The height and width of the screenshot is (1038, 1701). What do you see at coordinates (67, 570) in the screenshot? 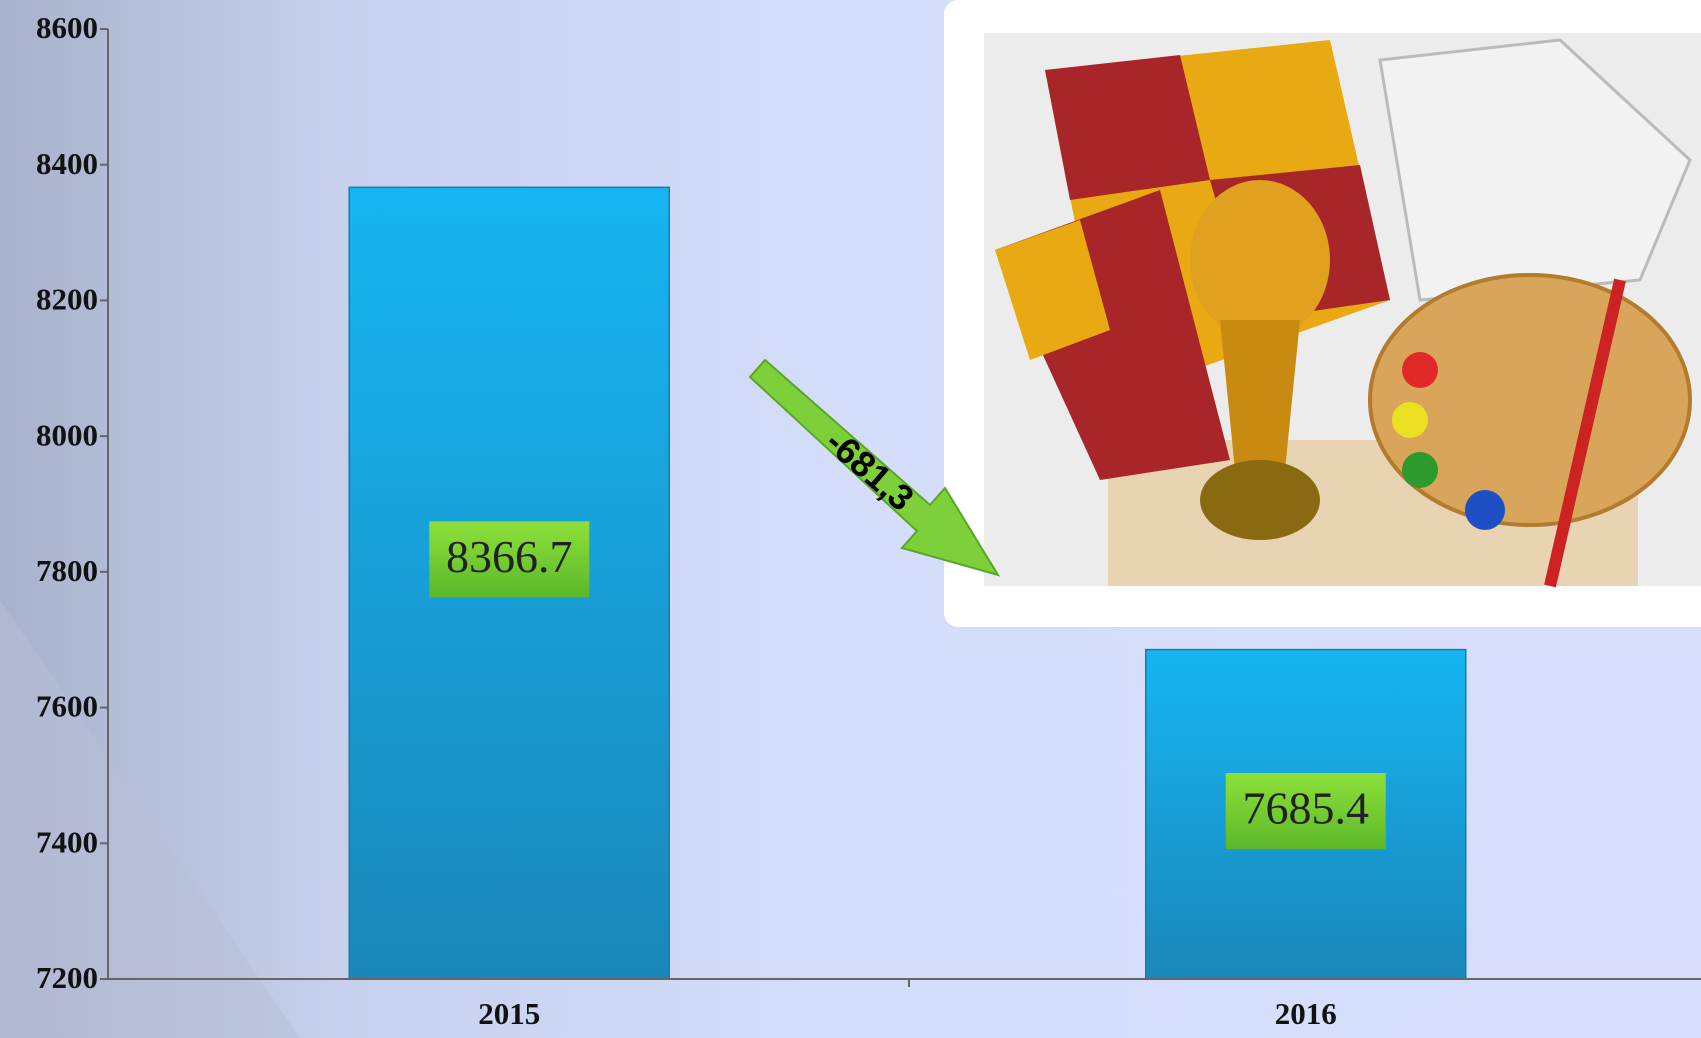
I see `y-tick-label: 7800` at bounding box center [67, 570].